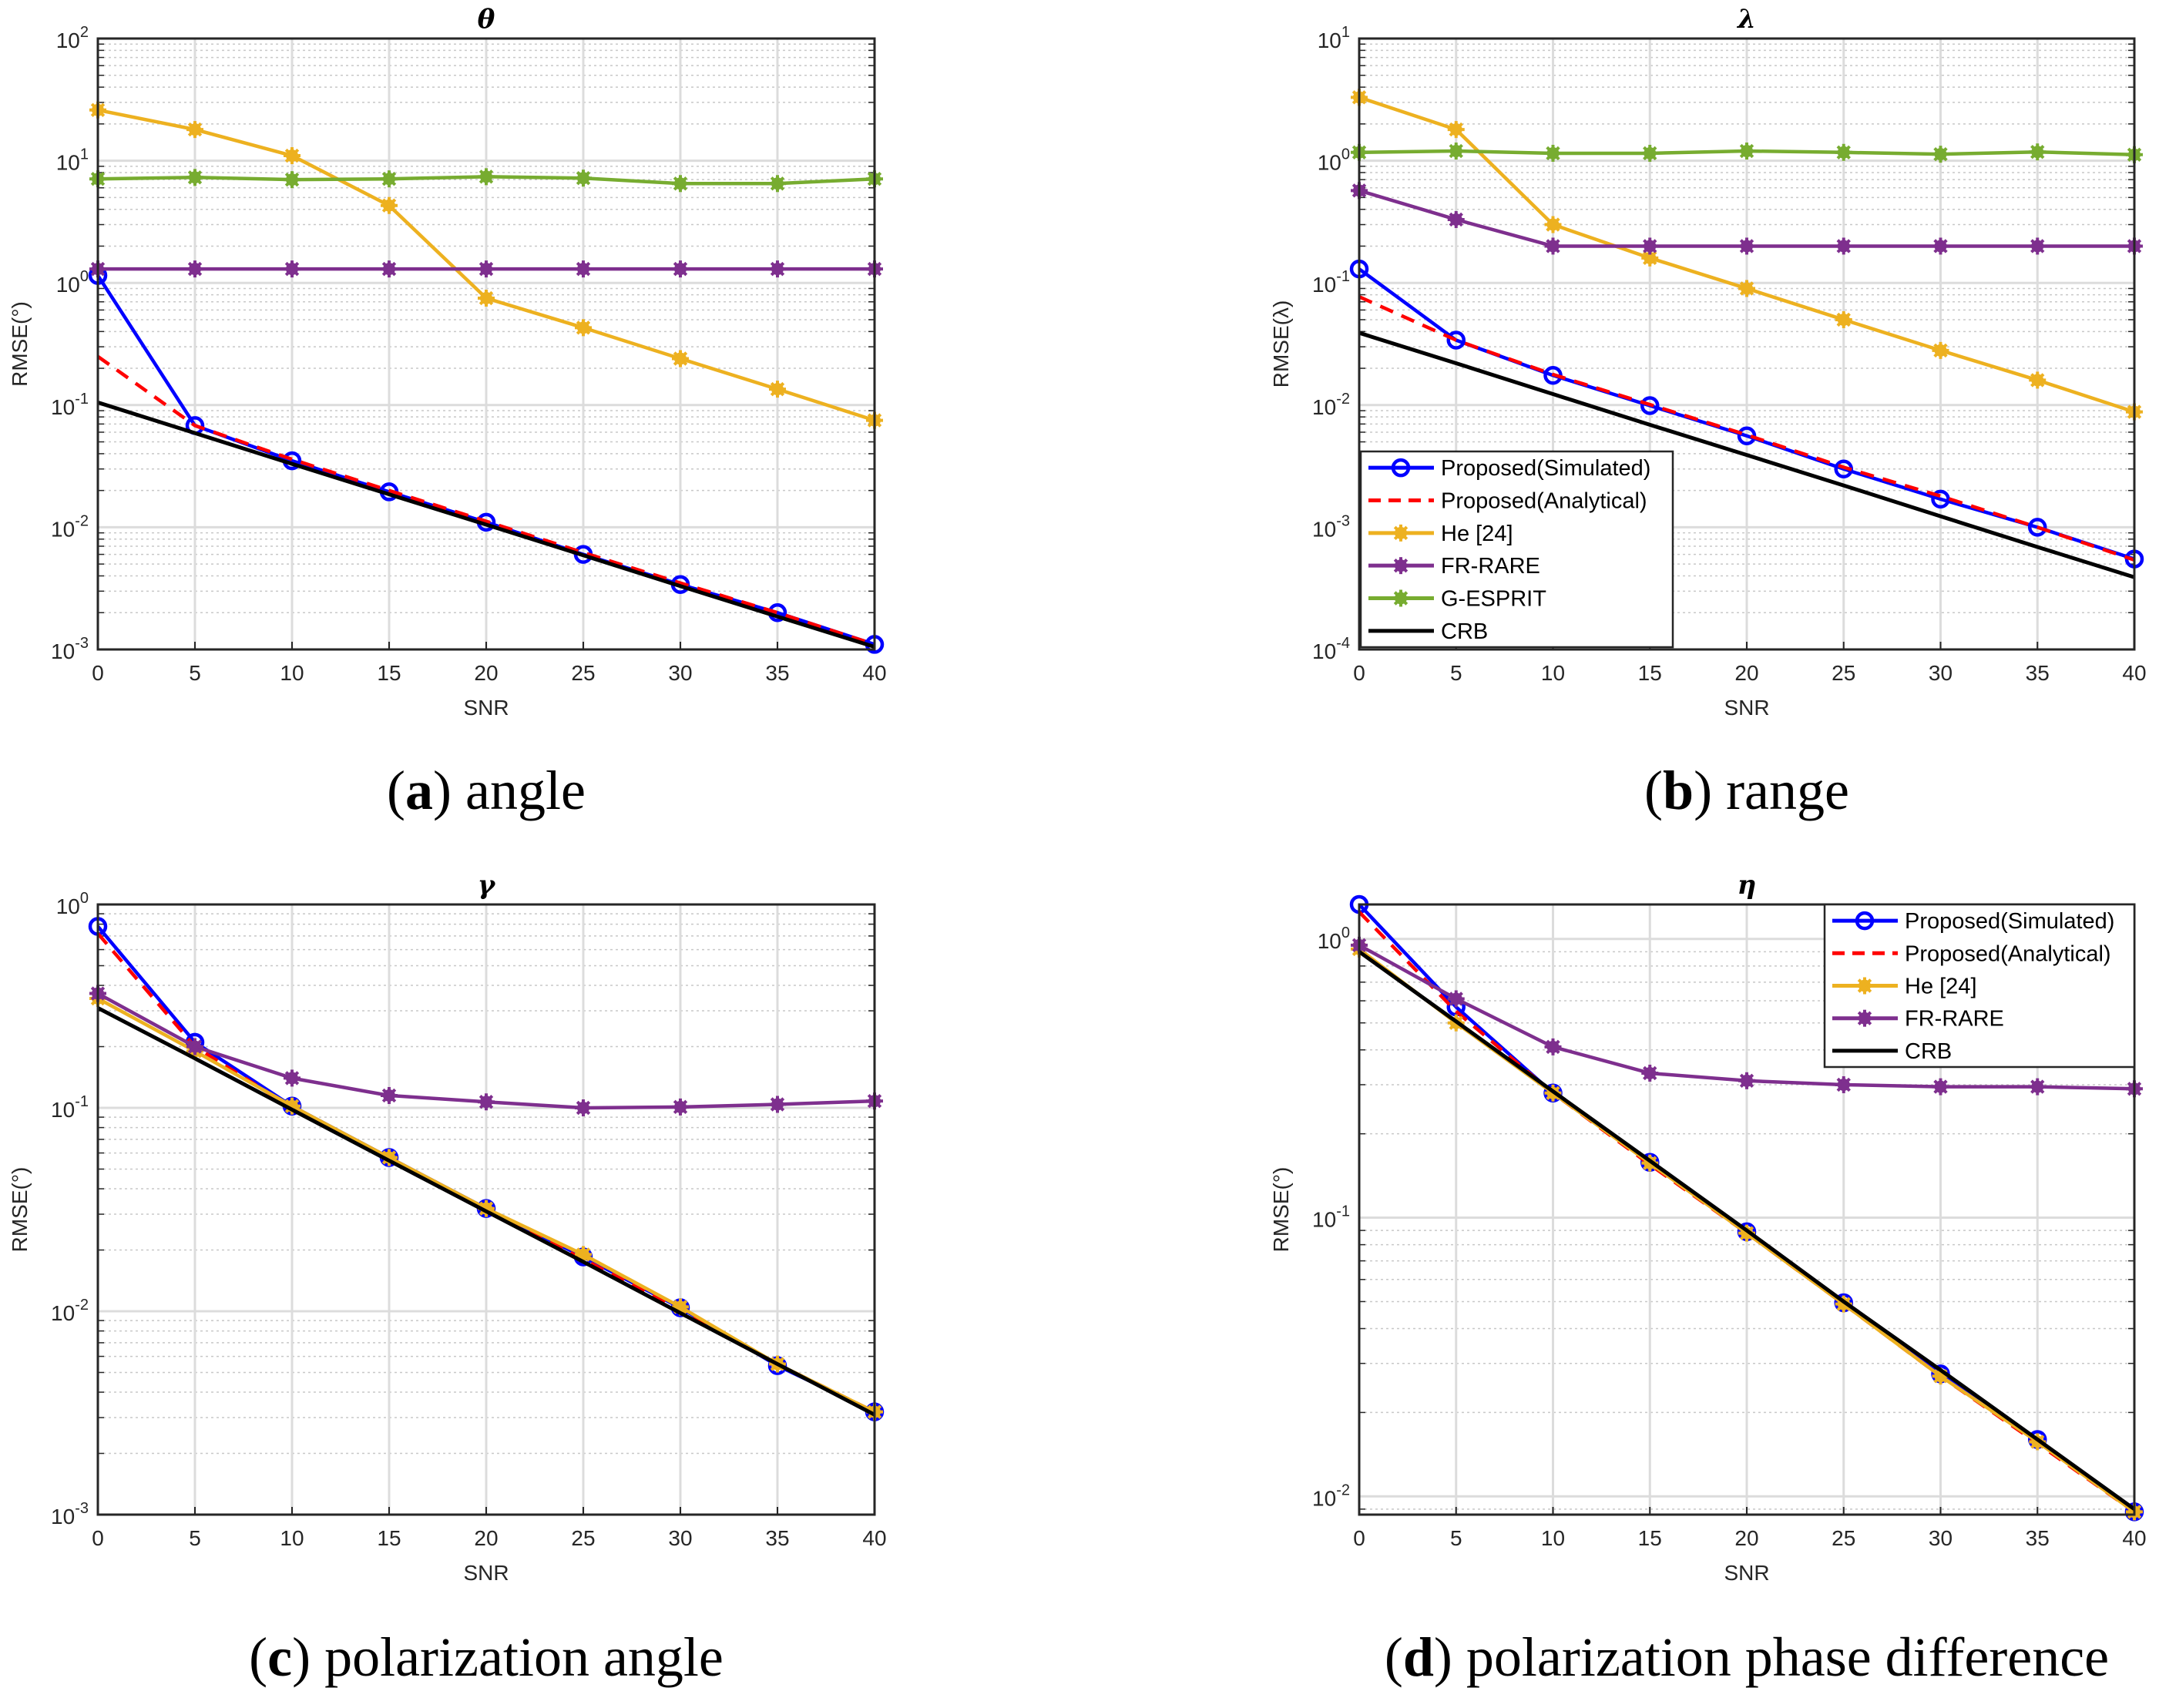 The height and width of the screenshot is (1708, 2159). Describe the element at coordinates (1747, 255) in the screenshot. I see `series-he-24-` at that location.